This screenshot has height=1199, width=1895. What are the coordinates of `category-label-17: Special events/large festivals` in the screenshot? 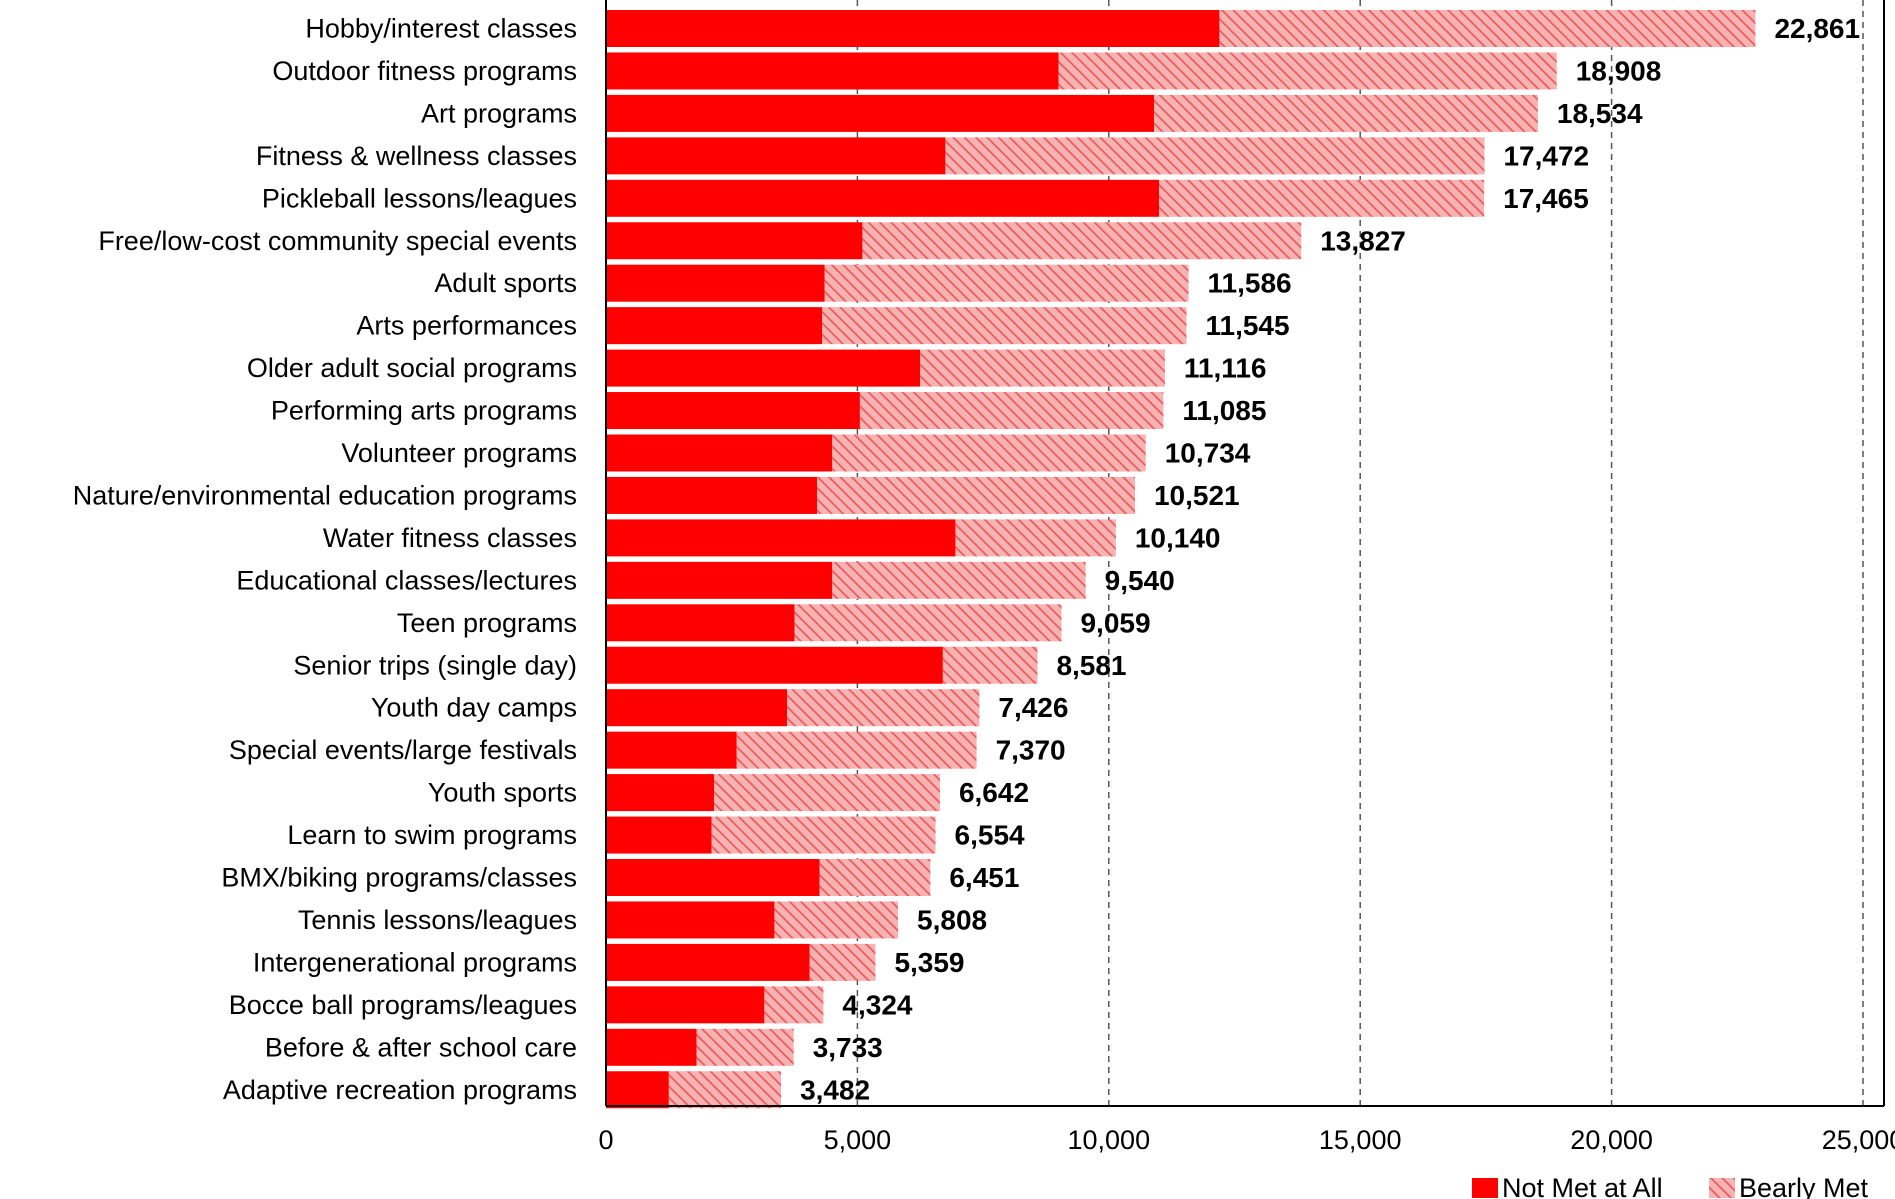 It's located at (403, 750).